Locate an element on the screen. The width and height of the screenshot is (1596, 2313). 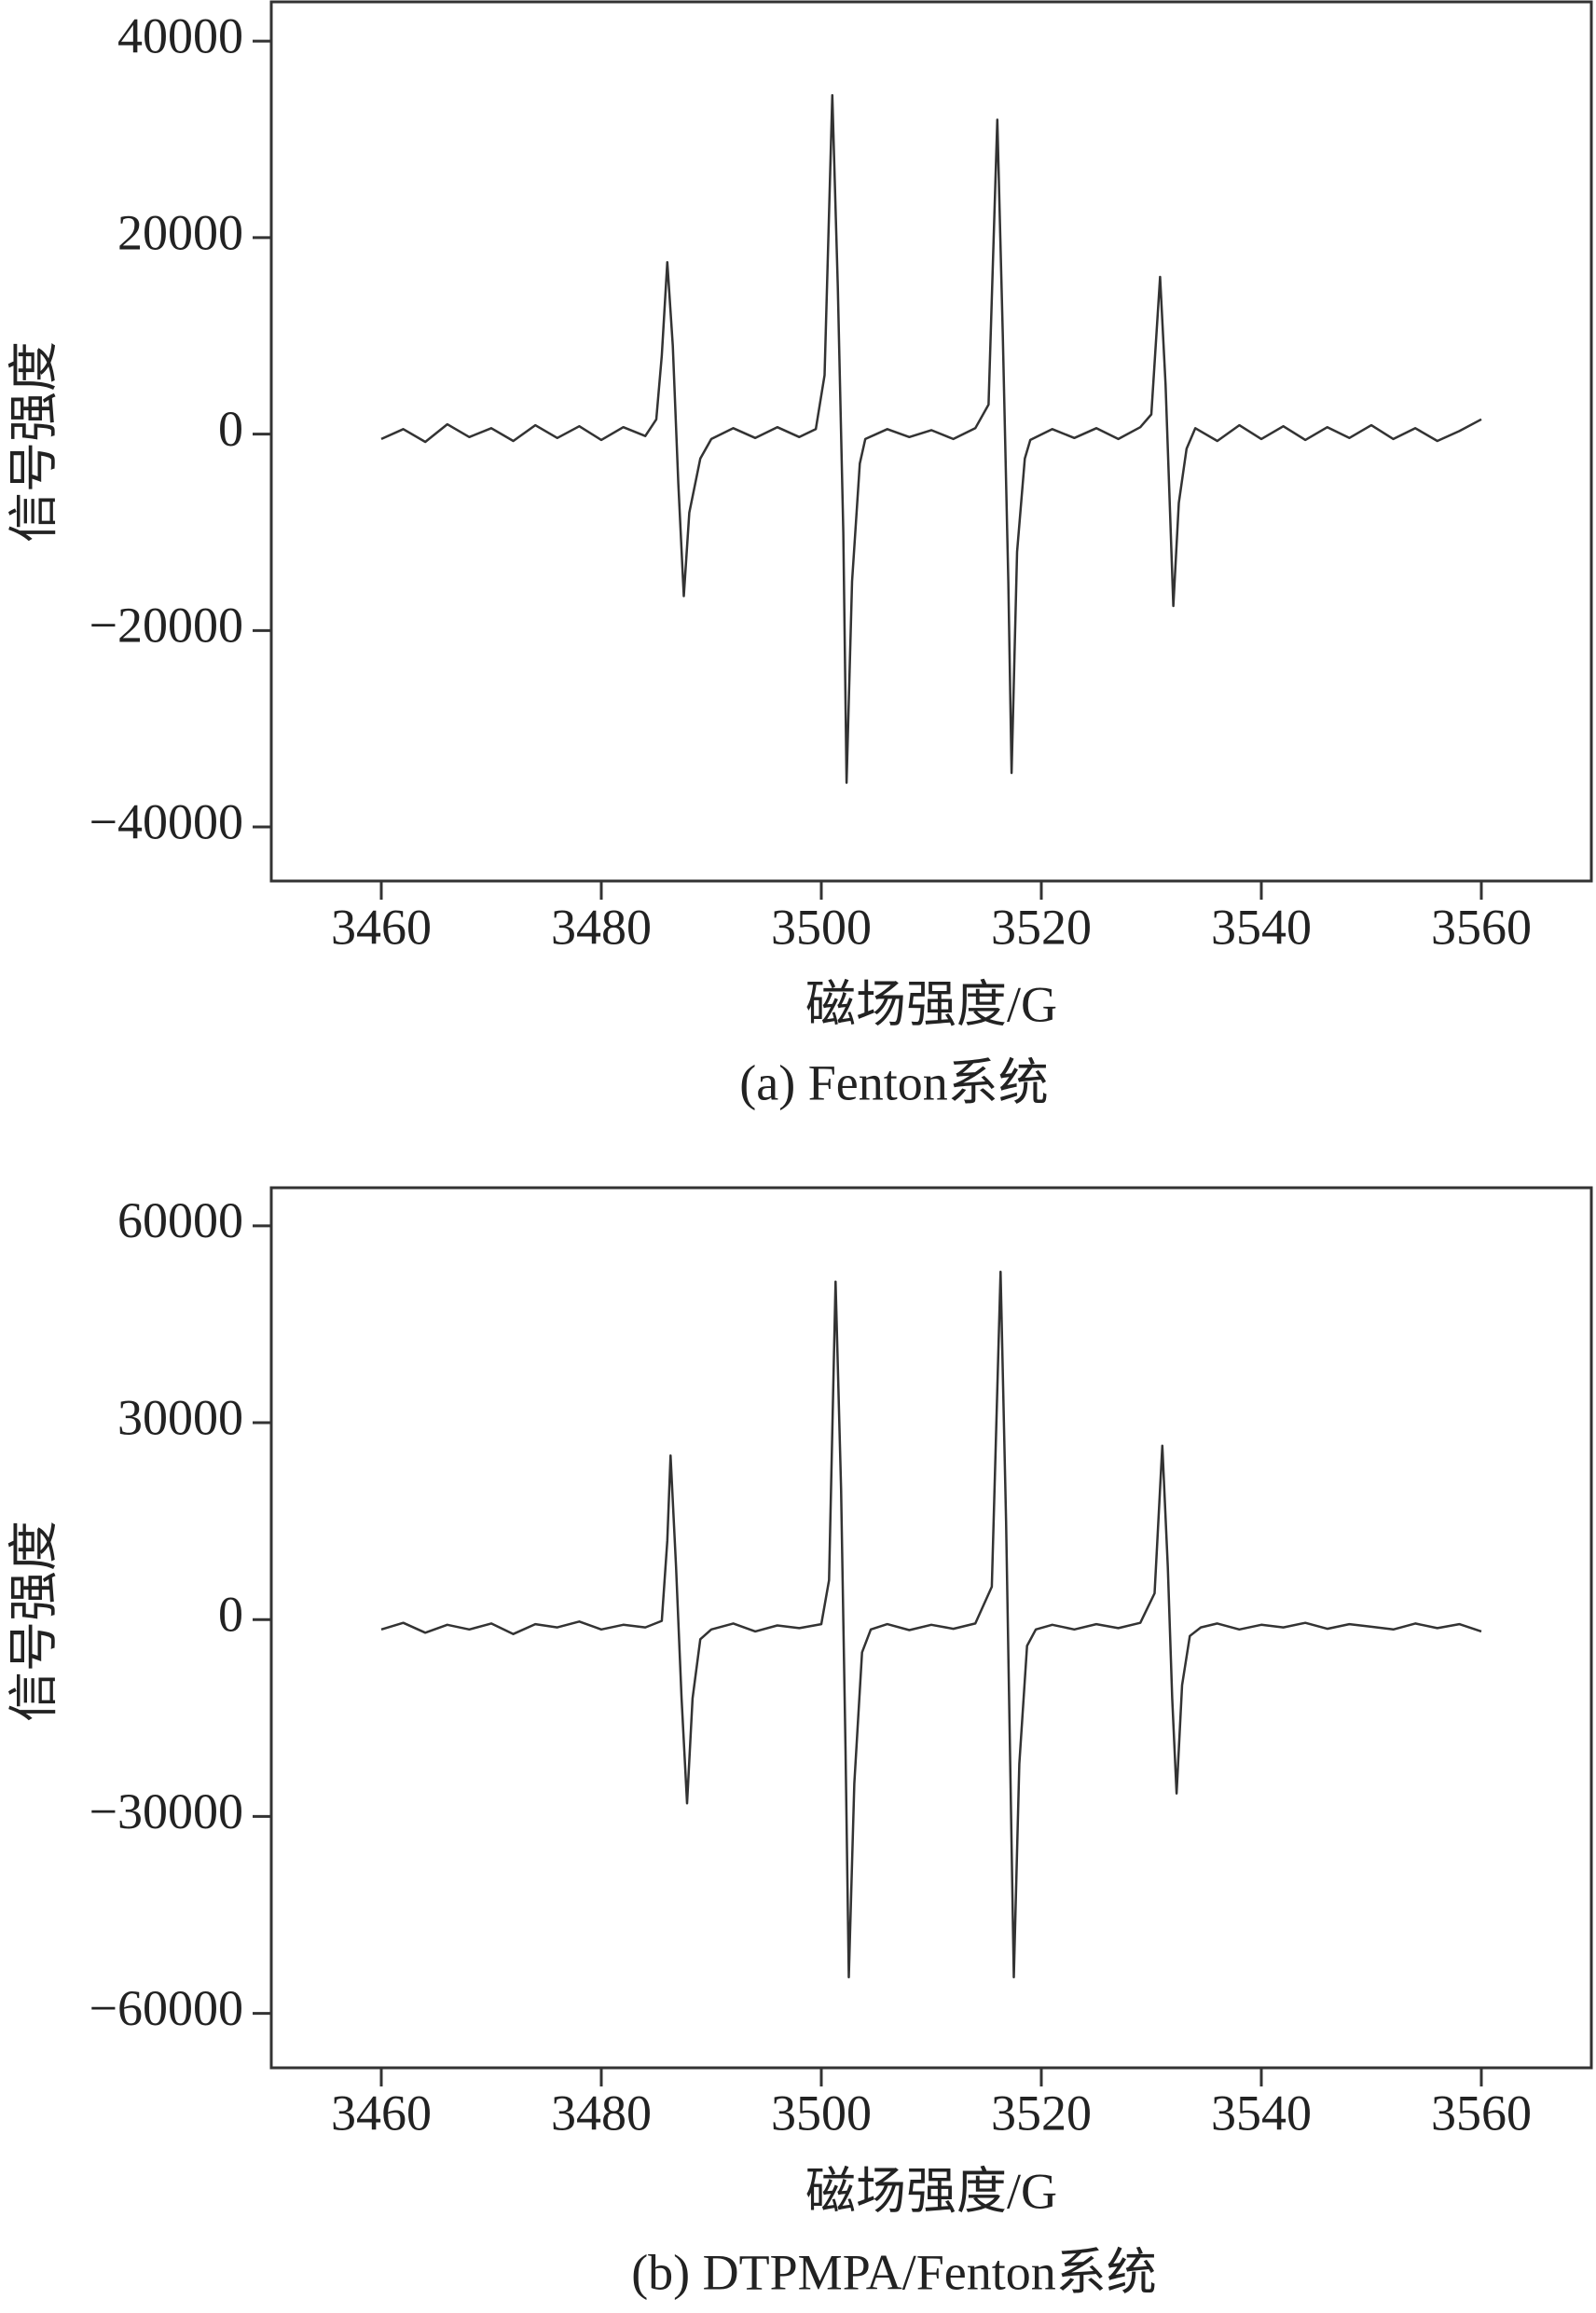
y-tick-label: 30000 is located at coordinates (180, 1417).